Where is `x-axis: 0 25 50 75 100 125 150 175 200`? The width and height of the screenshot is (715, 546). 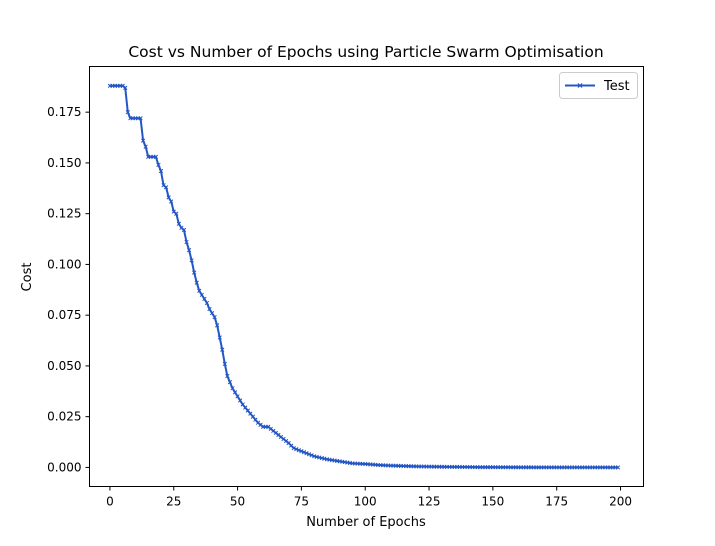 x-axis: 0 25 50 75 100 125 150 175 200 is located at coordinates (369, 497).